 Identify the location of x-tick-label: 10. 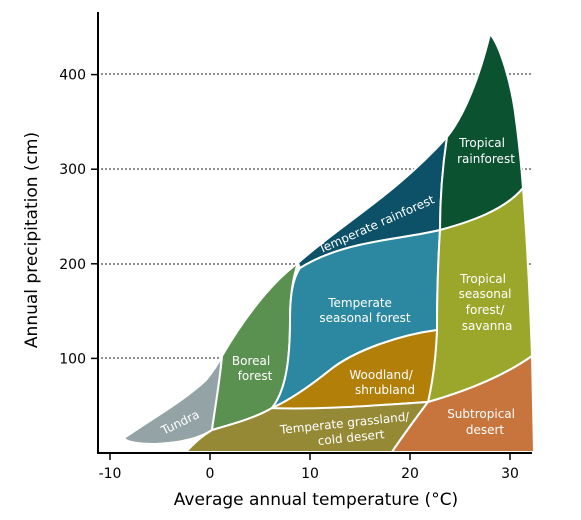
(310, 474).